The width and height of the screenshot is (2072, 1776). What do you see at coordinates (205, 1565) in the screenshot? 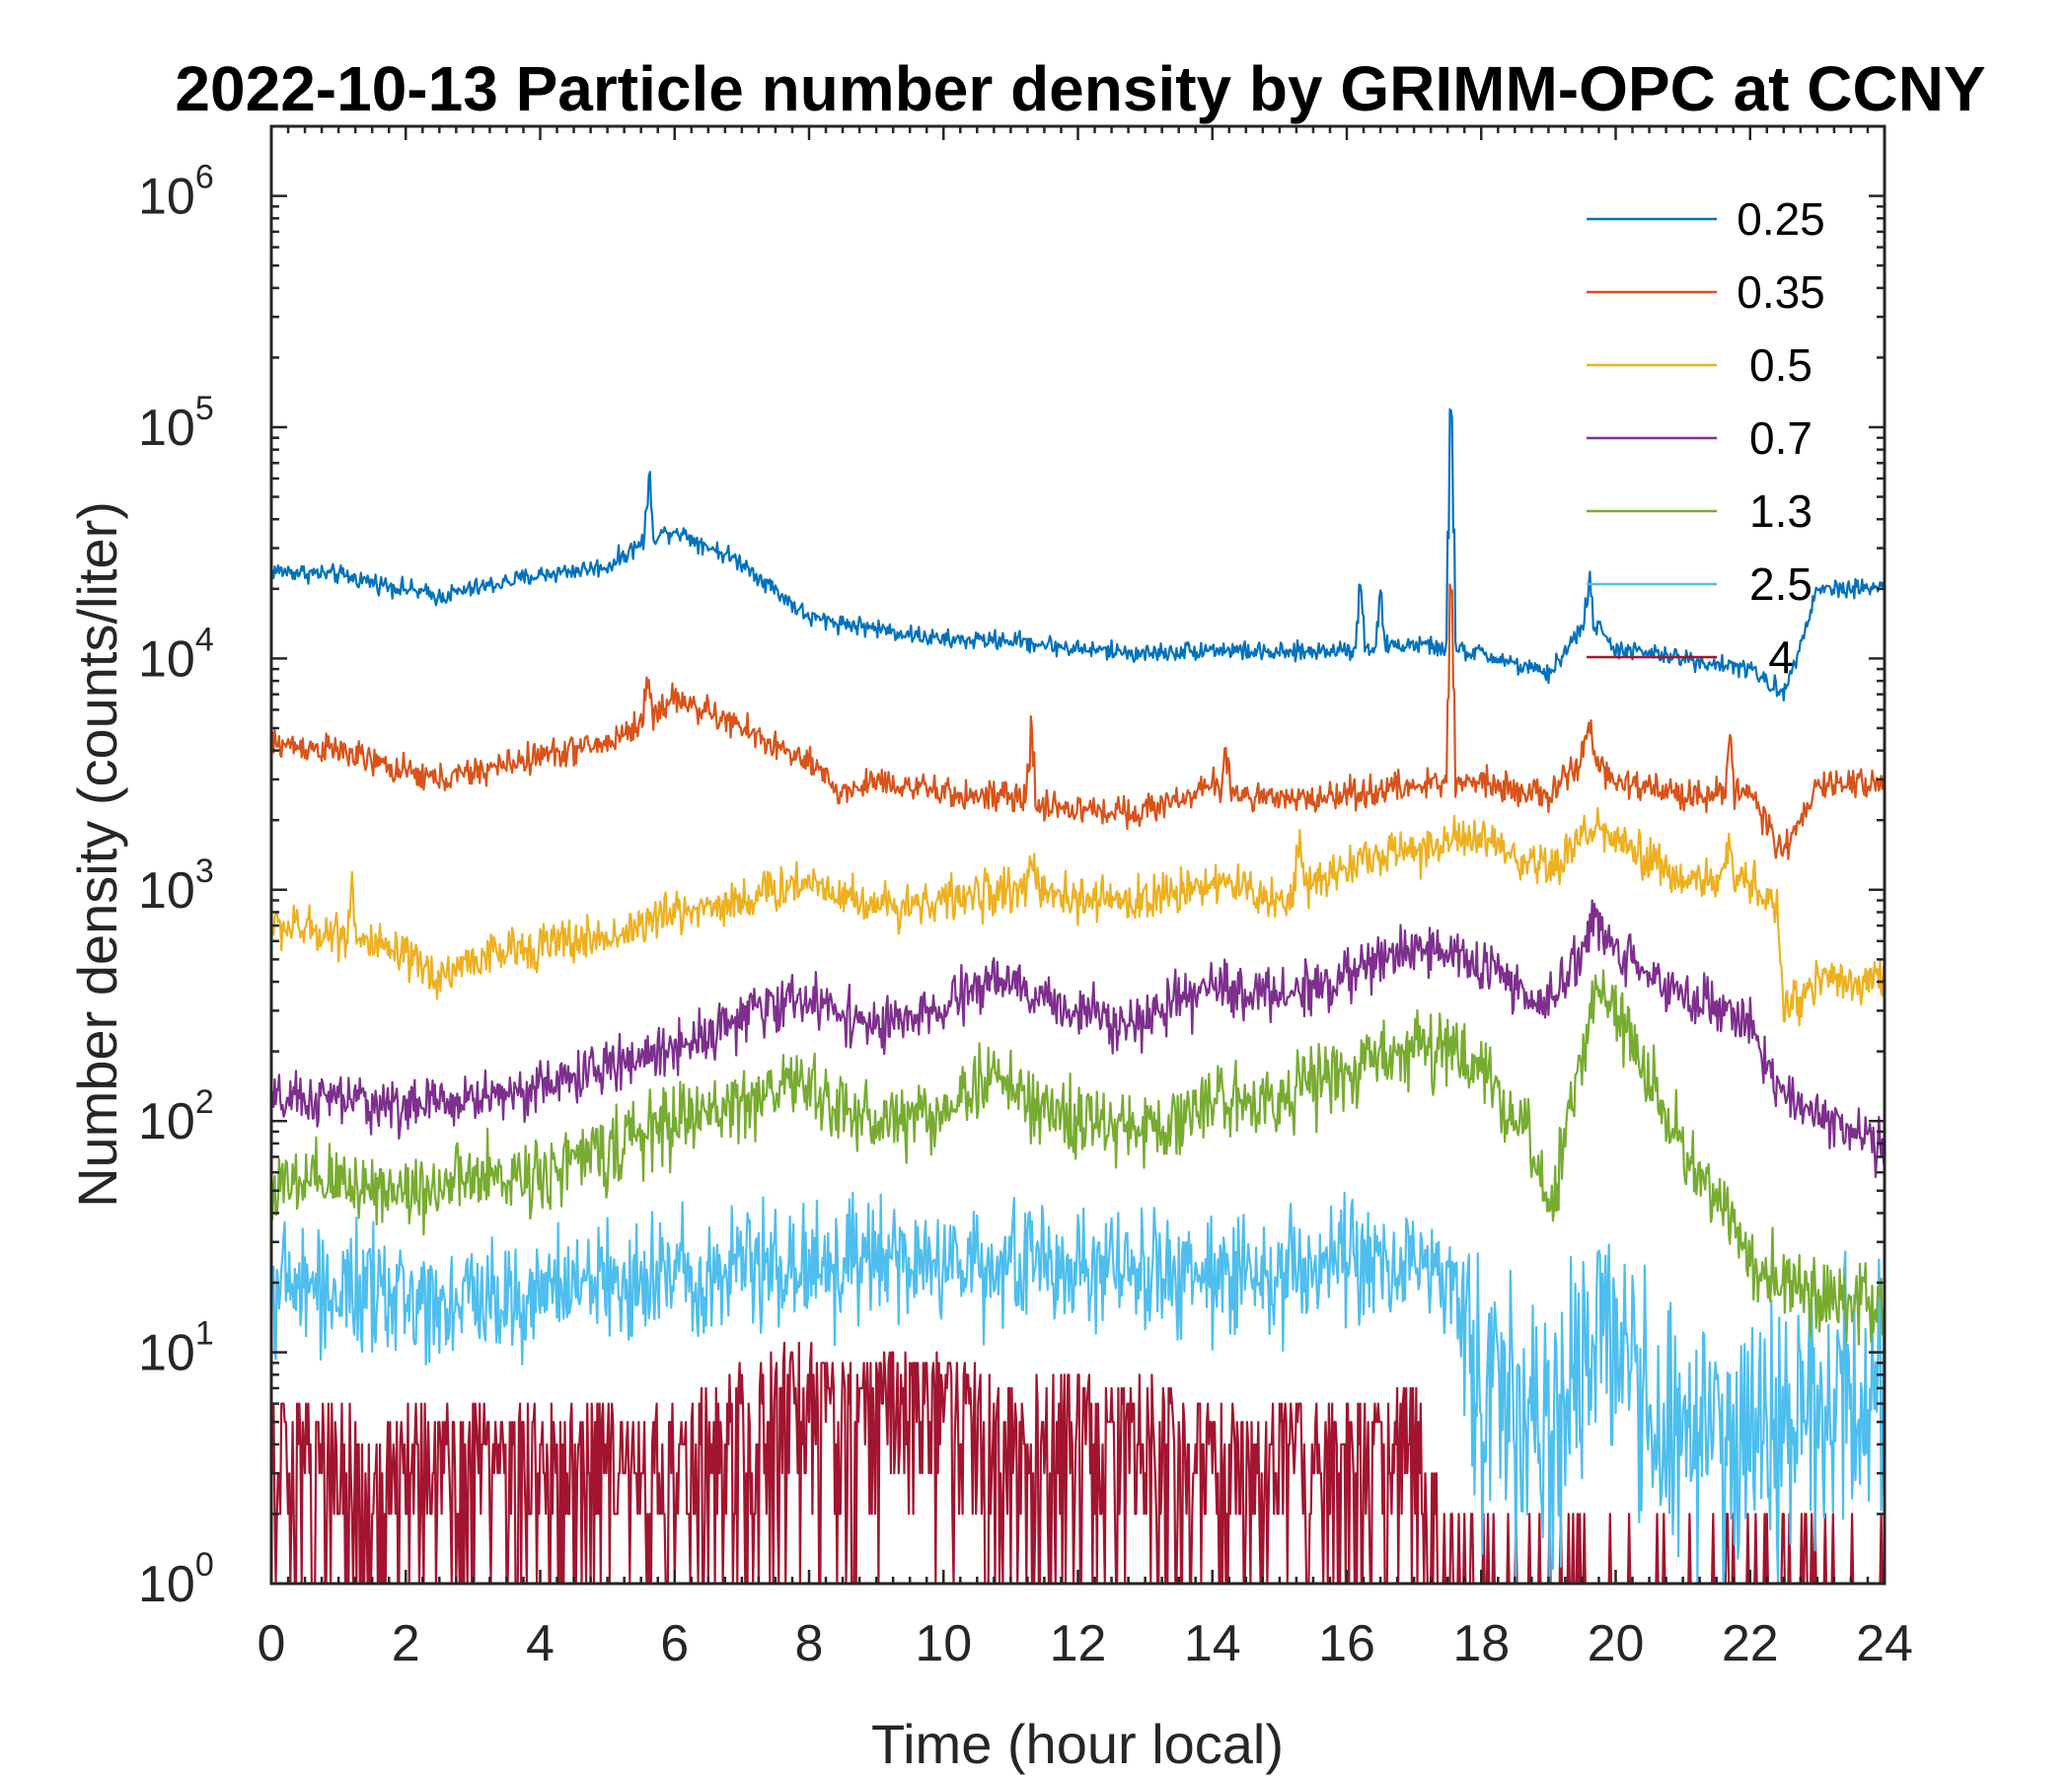
I see `y-tick-exponent: 0` at bounding box center [205, 1565].